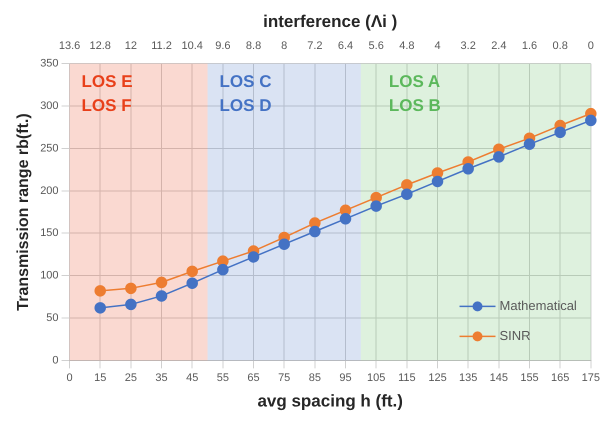  I want to click on y-tick-label: 100, so click(49, 276).